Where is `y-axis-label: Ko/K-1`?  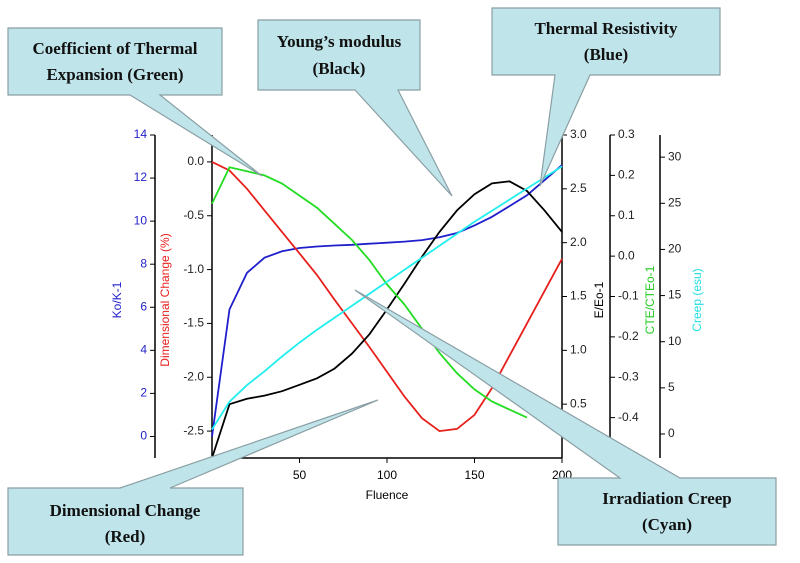
y-axis-label: Ko/K-1 is located at coordinates (117, 299).